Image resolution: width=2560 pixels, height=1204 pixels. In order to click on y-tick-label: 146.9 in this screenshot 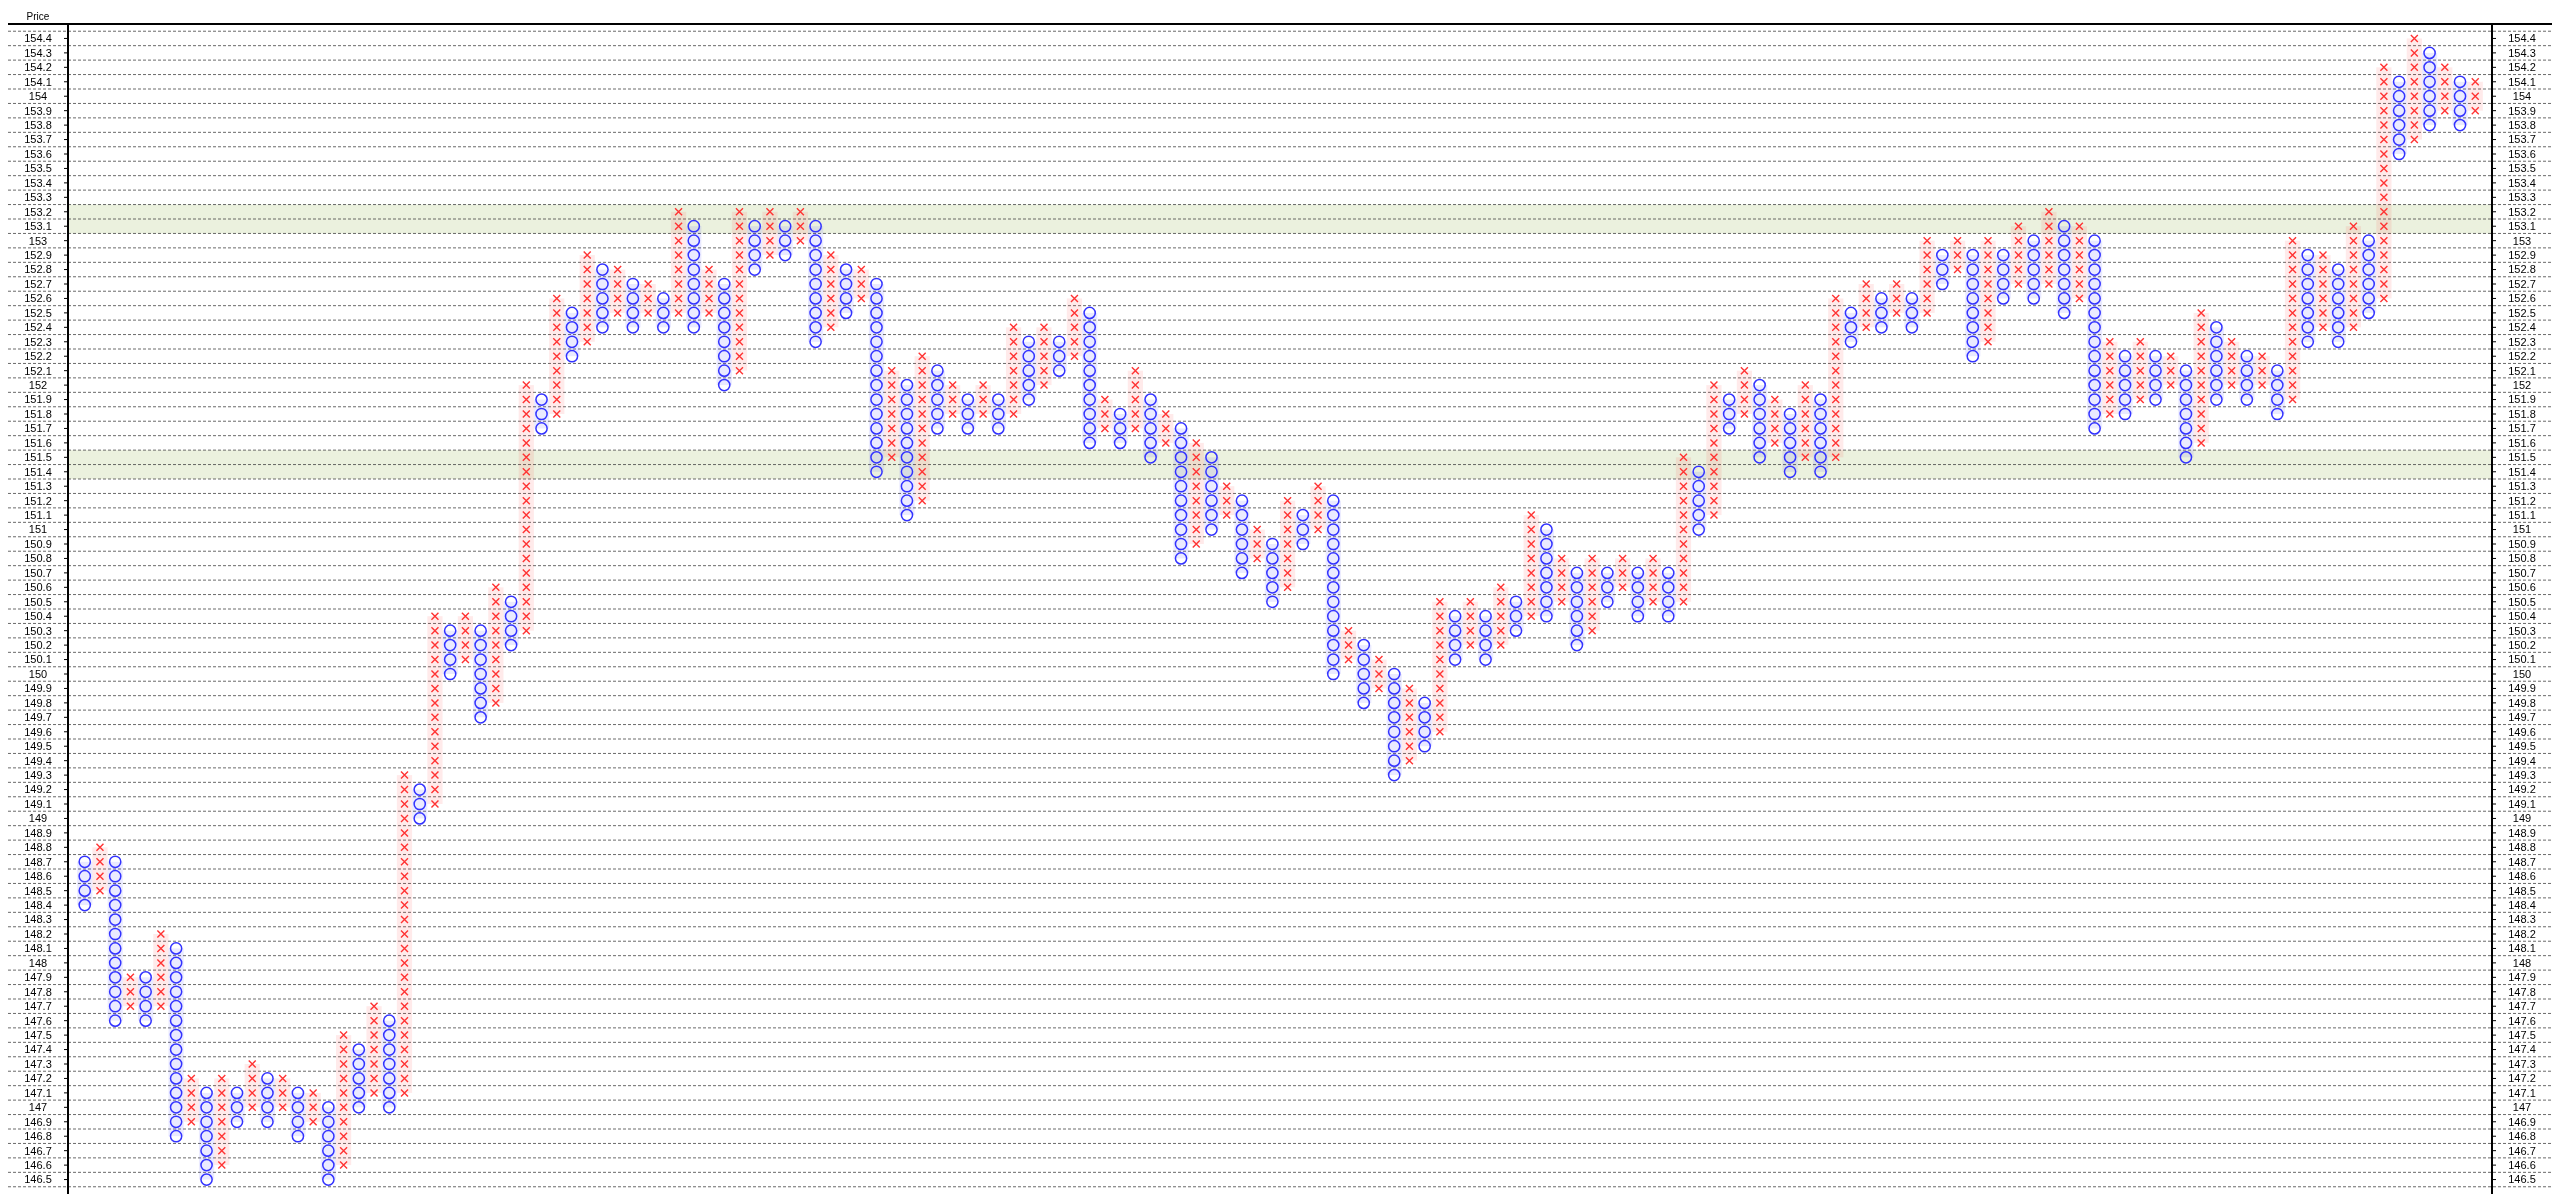, I will do `click(38, 1121)`.